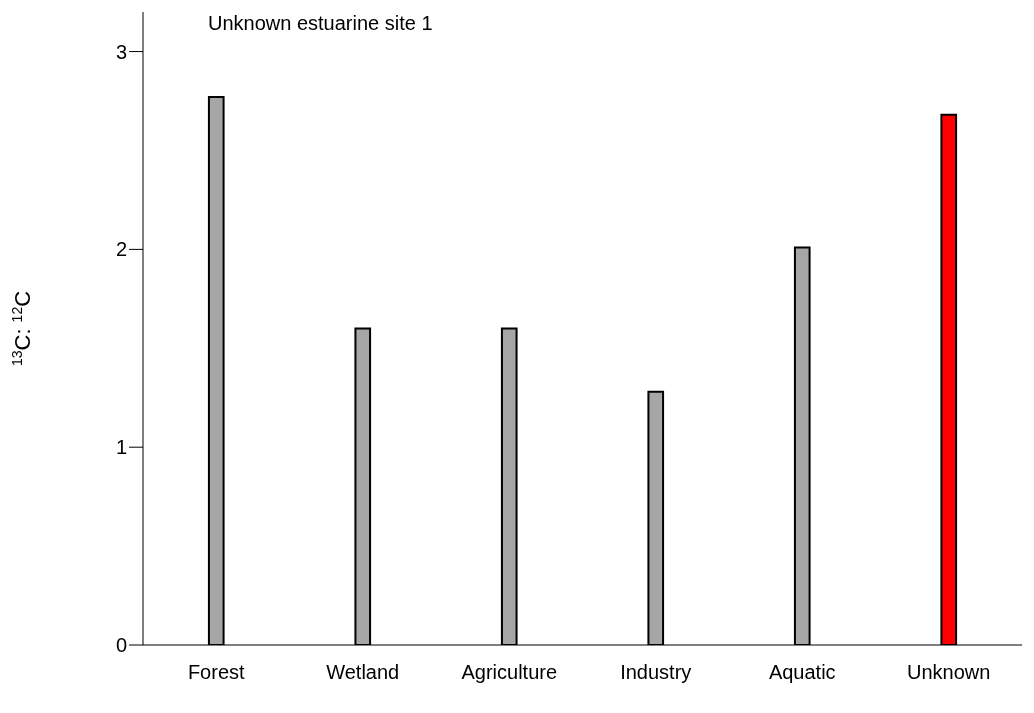 This screenshot has height=713, width=1034. Describe the element at coordinates (949, 672) in the screenshot. I see `x-tick-label: Unknown` at that location.